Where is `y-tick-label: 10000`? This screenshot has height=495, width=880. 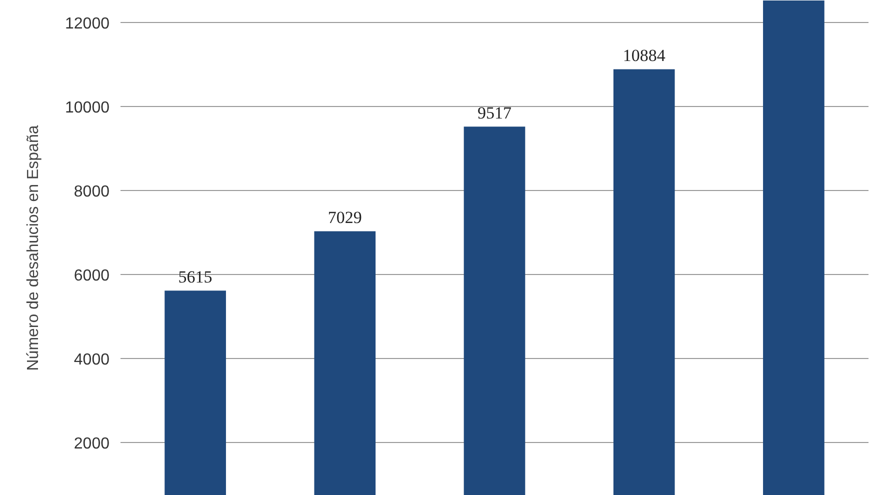 y-tick-label: 10000 is located at coordinates (87, 107).